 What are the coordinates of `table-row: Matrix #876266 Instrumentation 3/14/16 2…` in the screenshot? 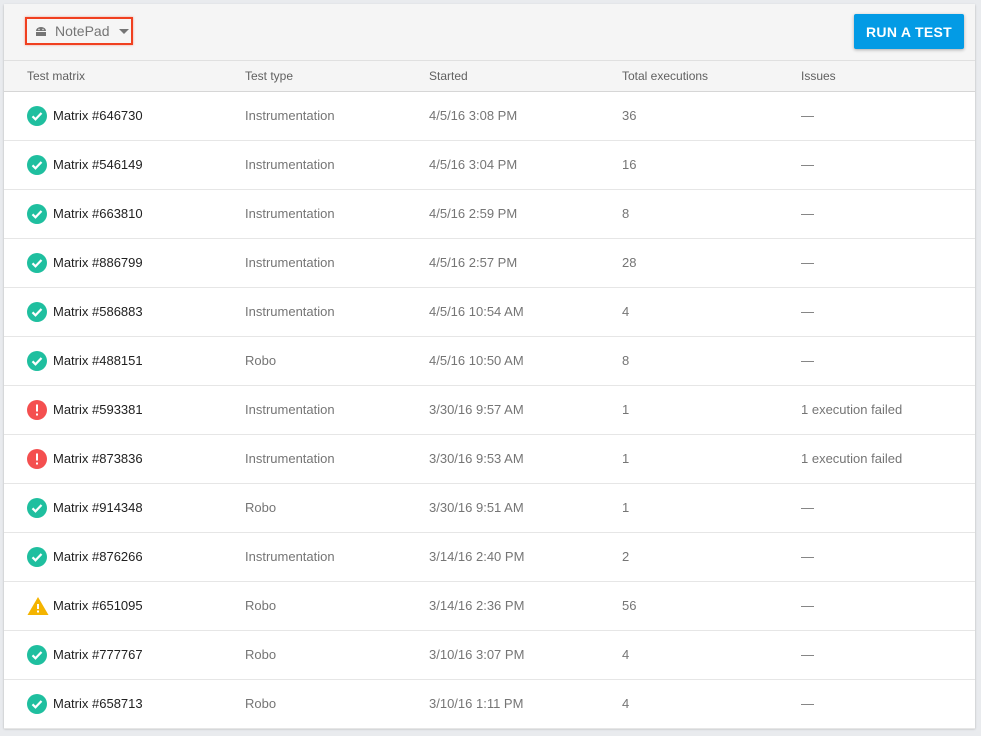 It's located at (489, 557).